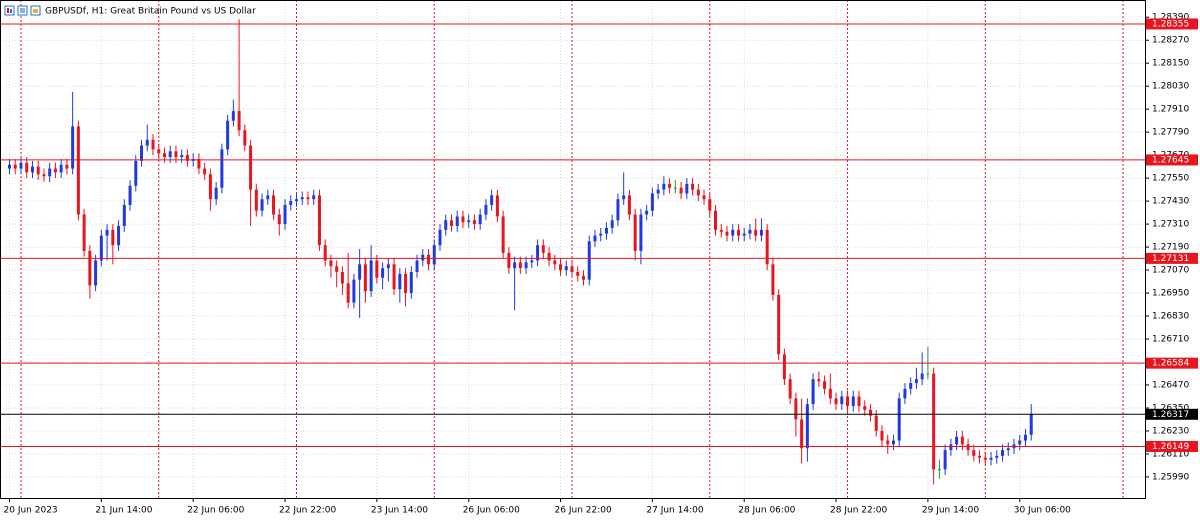 This screenshot has height=521, width=1200. I want to click on price-tag, so click(1172, 160).